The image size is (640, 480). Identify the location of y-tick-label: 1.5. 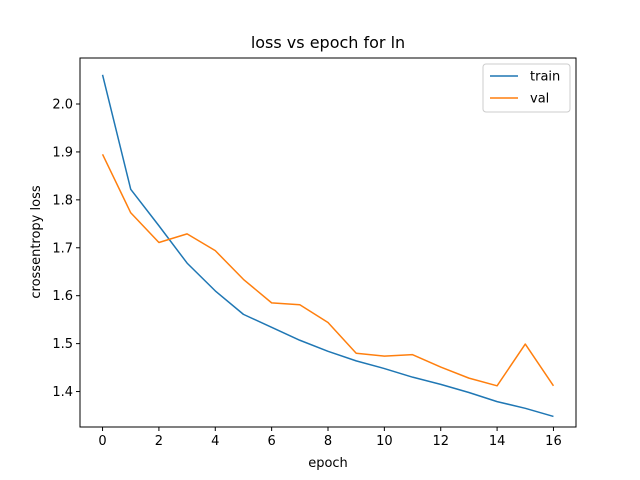
(62, 344).